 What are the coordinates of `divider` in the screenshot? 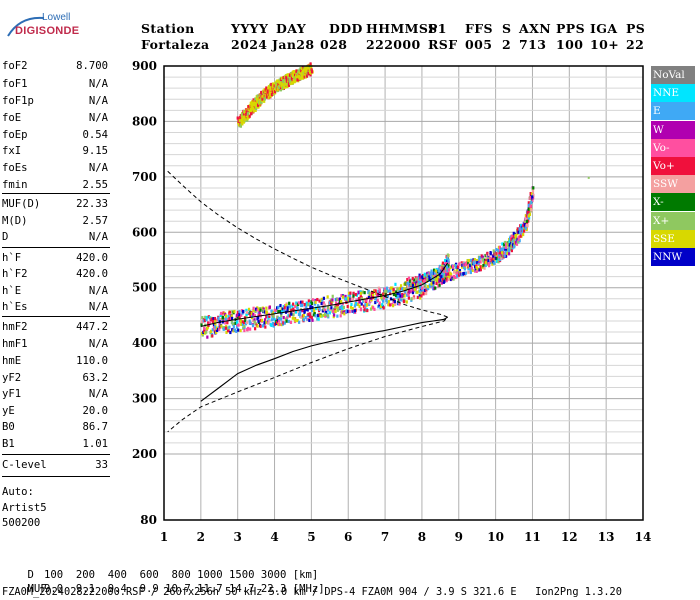 It's located at (56, 316).